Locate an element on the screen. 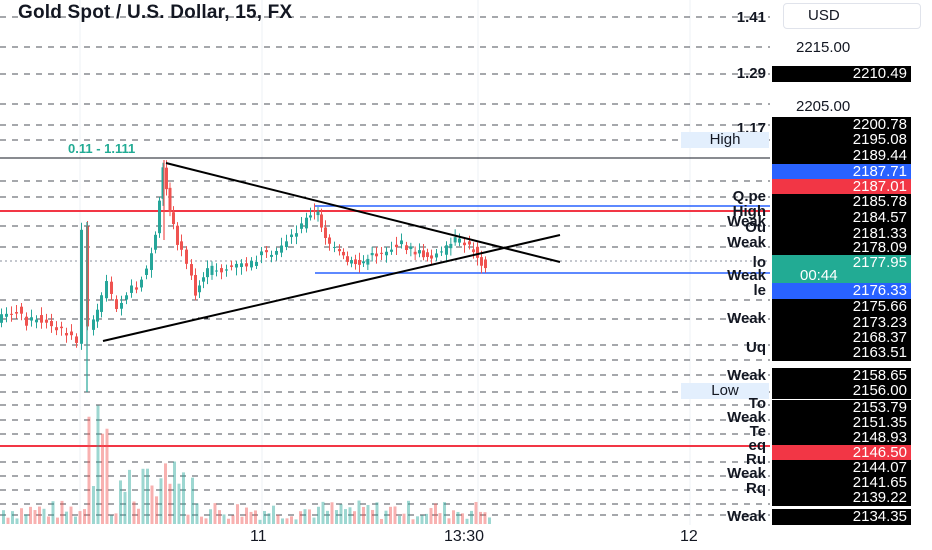  price-tag: 2189.44 is located at coordinates (841, 156).